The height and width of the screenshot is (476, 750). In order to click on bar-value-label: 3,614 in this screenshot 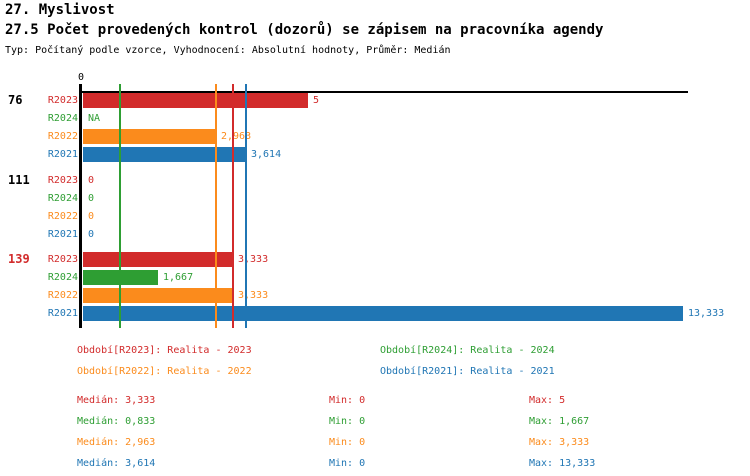, I will do `click(266, 154)`.